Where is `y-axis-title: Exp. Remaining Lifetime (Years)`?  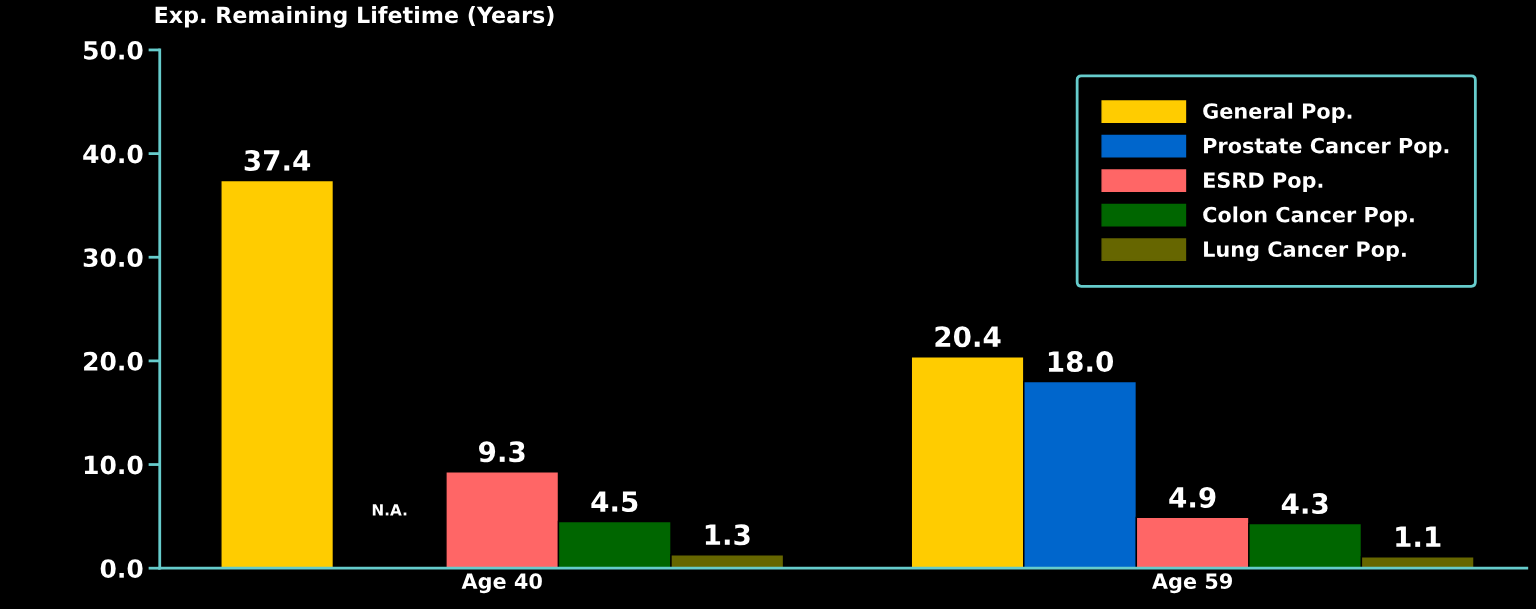
y-axis-title: Exp. Remaining Lifetime (Years) is located at coordinates (354, 17).